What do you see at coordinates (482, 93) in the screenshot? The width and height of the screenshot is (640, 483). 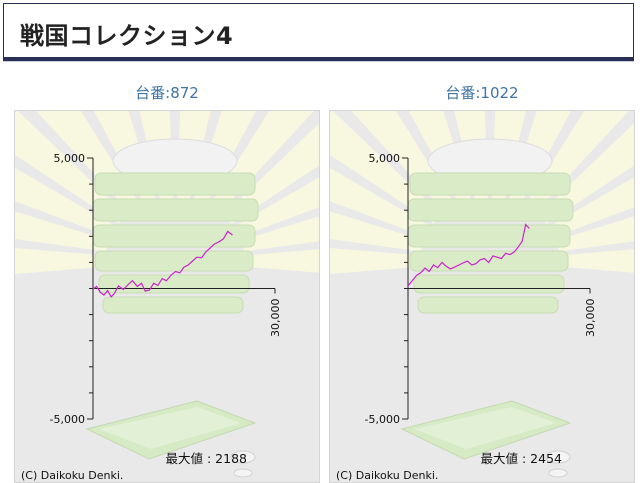 I see `machine-label-2: 台番:1022` at bounding box center [482, 93].